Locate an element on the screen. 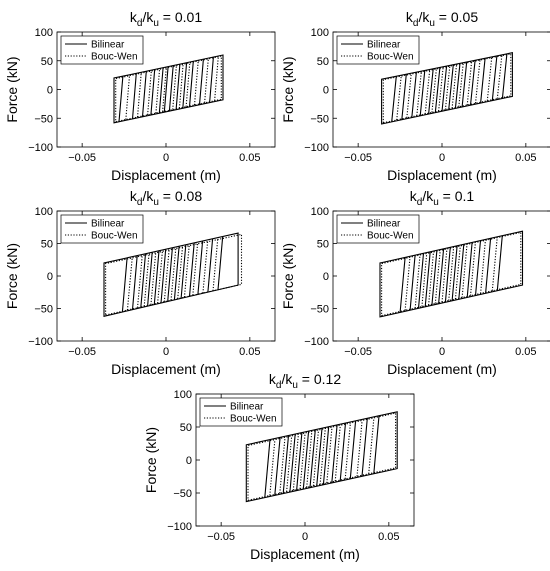 This screenshot has width=550, height=571. legend-entry: Bouc-Wen is located at coordinates (390, 57).